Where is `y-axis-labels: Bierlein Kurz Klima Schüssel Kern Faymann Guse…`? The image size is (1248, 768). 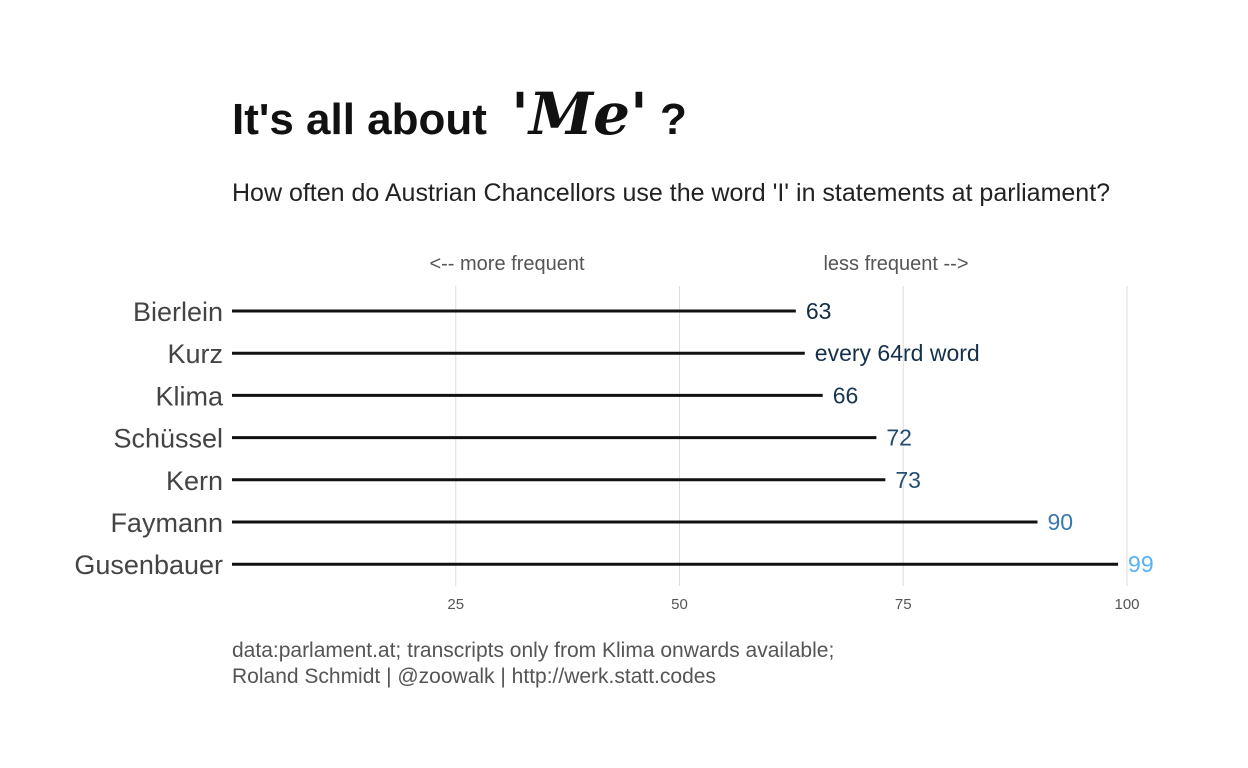 y-axis-labels: Bierlein Kurz Klima Schüssel Kern Faymann Guse… is located at coordinates (149, 438).